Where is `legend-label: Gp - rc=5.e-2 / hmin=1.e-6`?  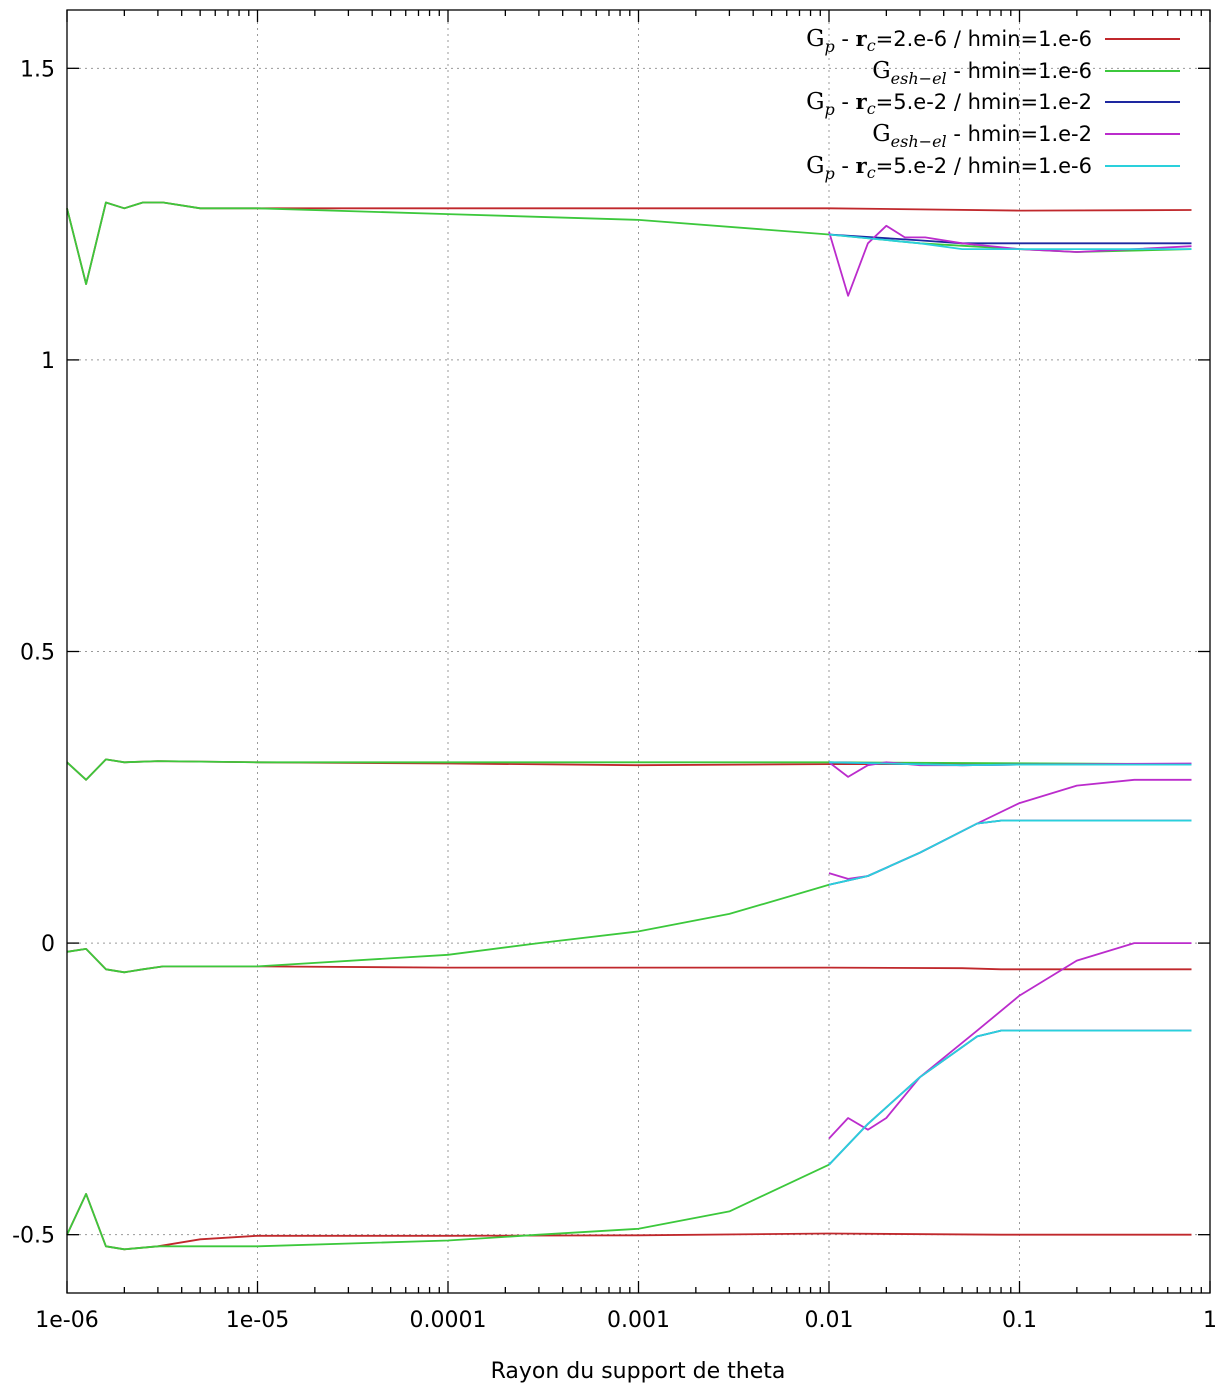
legend-label: Gp - rc=5.e-2 / hmin=1.e-6 is located at coordinates (949, 168).